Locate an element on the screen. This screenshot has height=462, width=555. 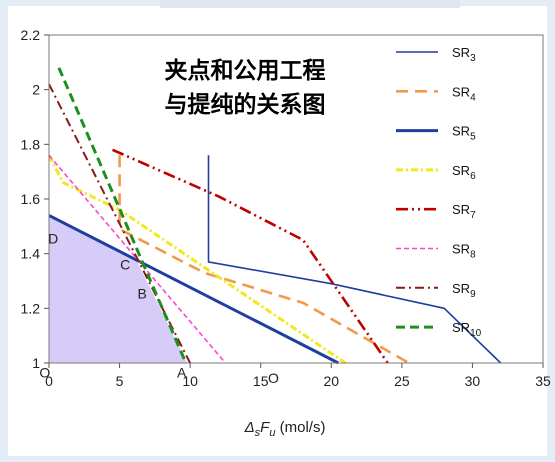
legend-label-sr10: SR10 is located at coordinates (467, 329).